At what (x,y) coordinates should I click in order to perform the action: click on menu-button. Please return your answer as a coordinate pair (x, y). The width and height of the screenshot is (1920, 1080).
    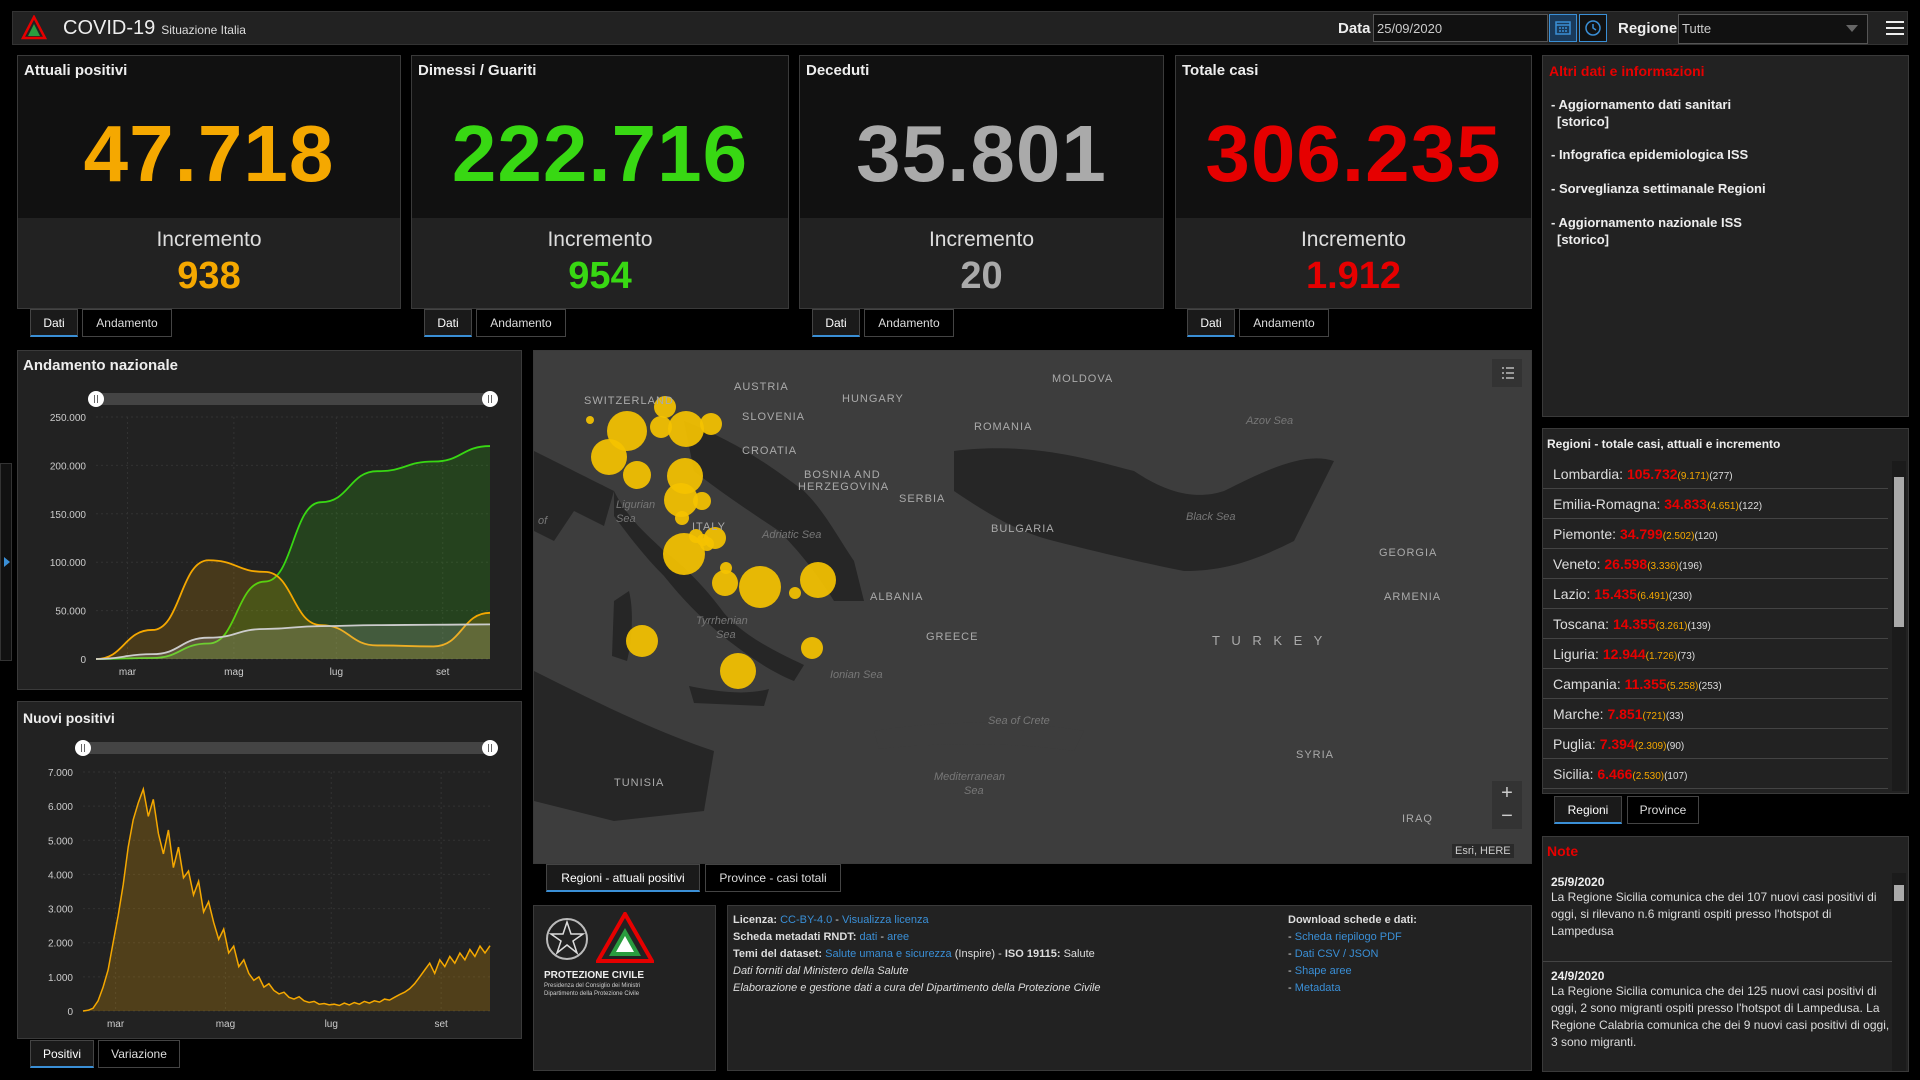
    Looking at the image, I should click on (1895, 28).